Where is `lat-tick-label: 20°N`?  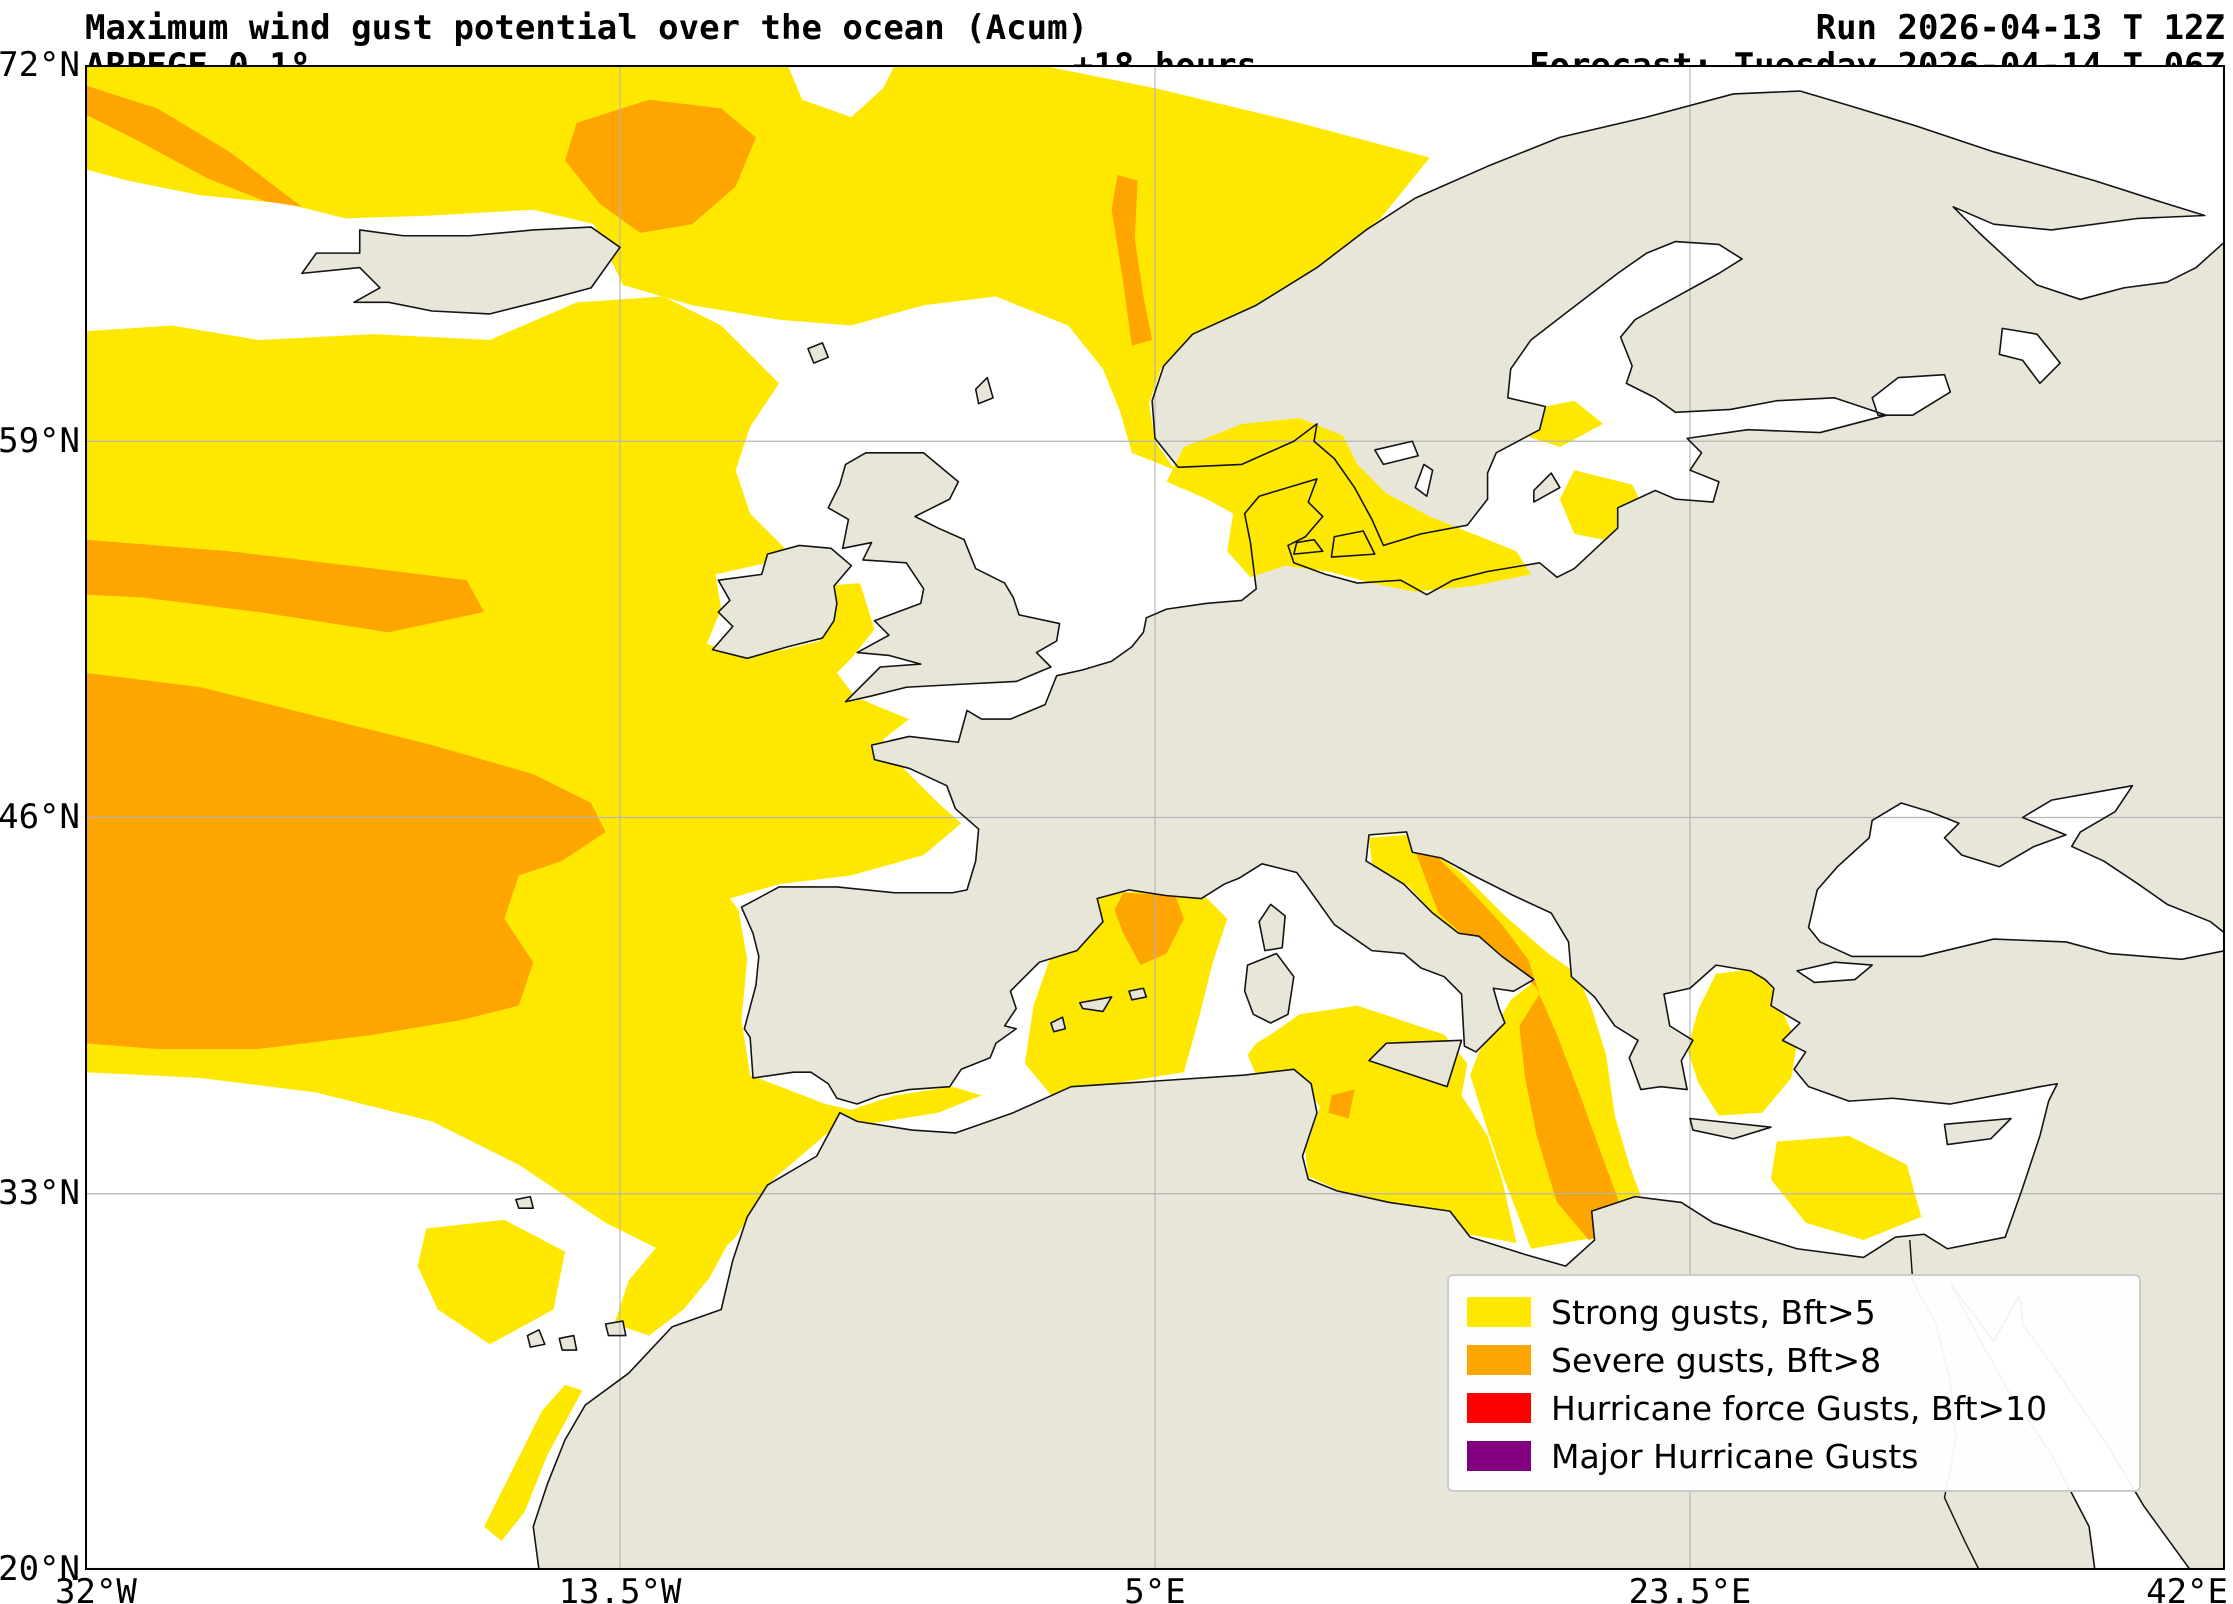
lat-tick-label: 20°N is located at coordinates (40, 1569).